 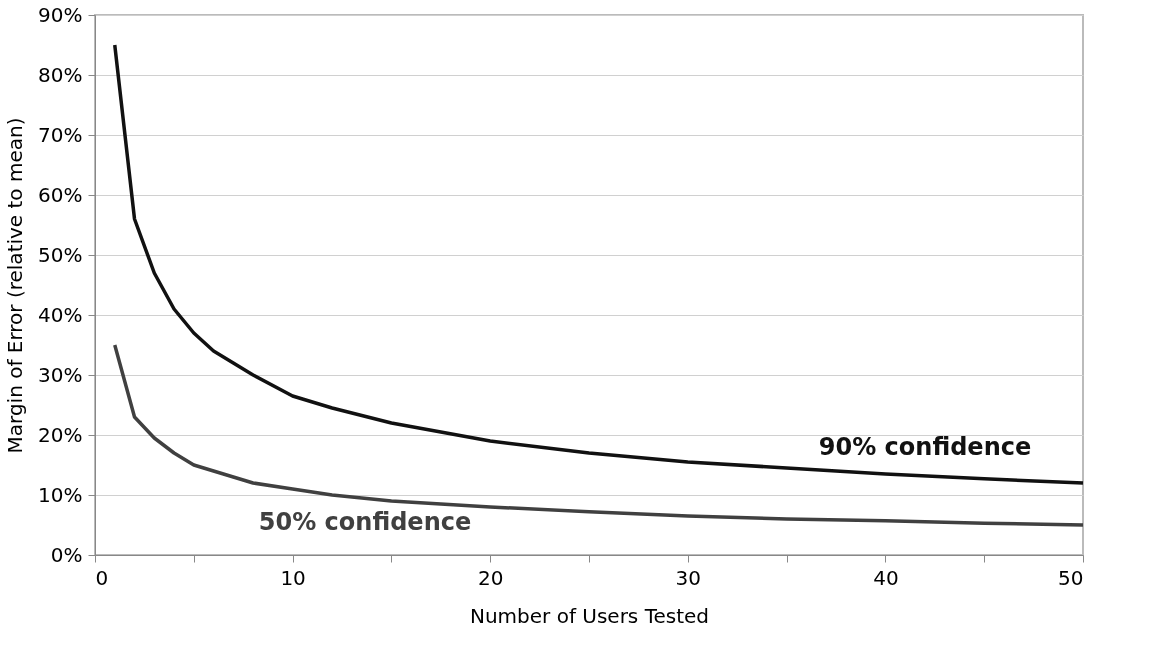 I want to click on y-axis-title: Margin of Error (relative to mean), so click(x=15, y=285).